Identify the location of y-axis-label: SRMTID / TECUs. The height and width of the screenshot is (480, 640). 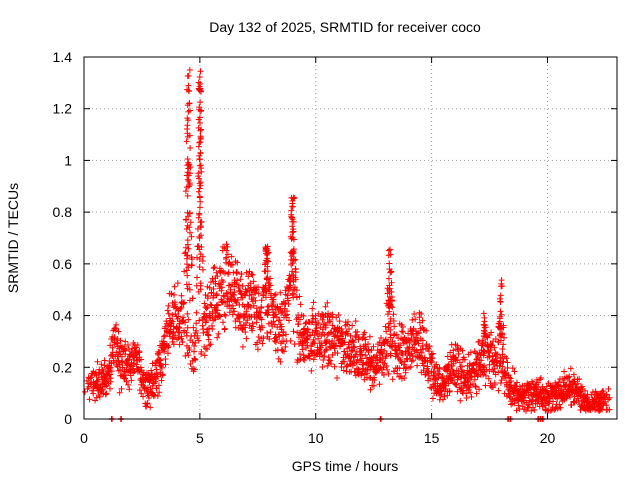
(13, 238).